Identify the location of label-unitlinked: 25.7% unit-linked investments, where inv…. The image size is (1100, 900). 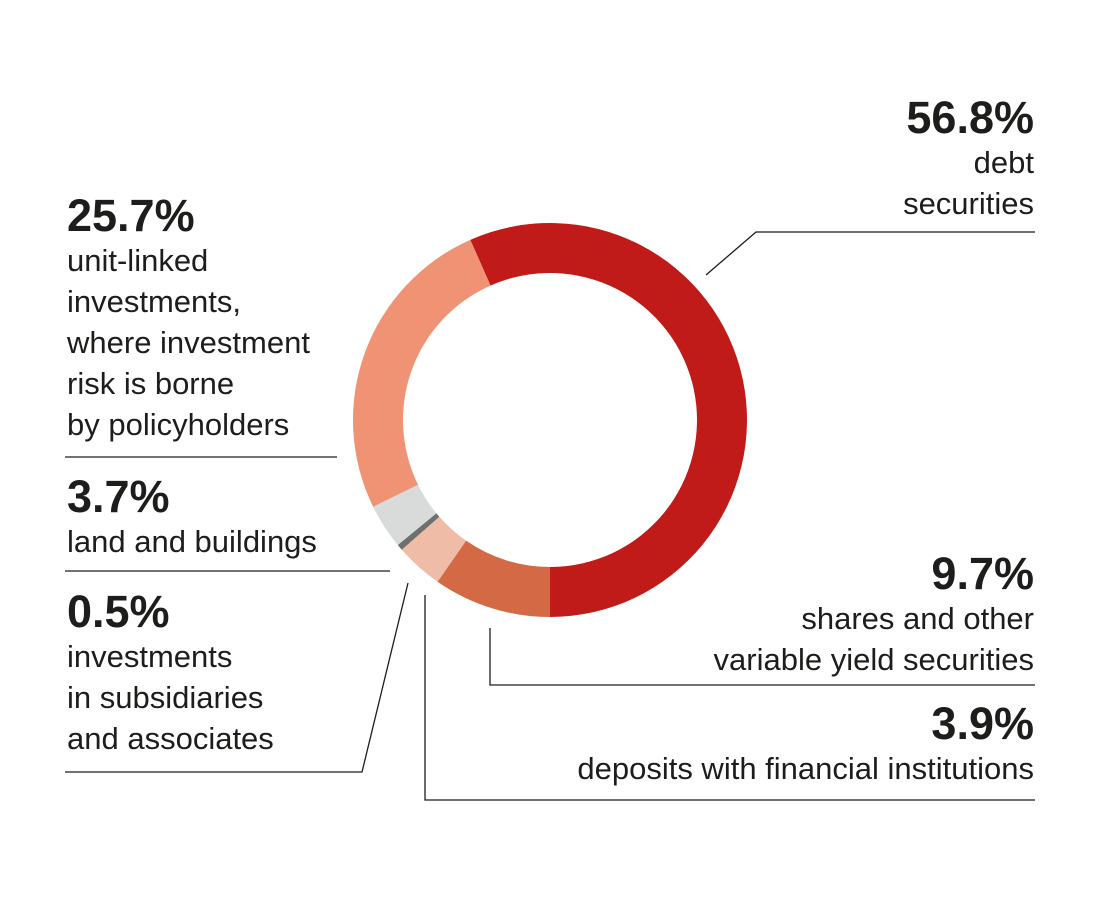
(188, 318).